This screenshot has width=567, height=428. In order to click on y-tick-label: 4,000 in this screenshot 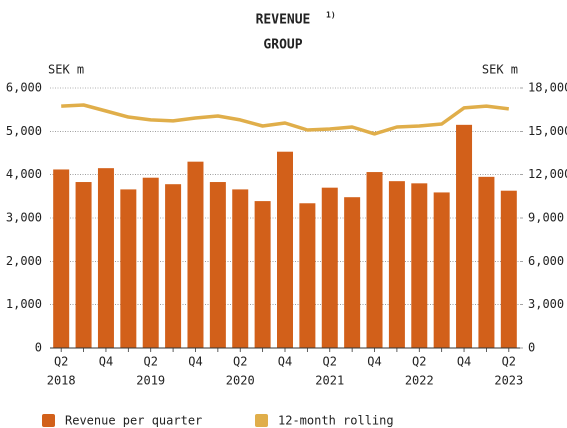, I will do `click(24, 174)`.